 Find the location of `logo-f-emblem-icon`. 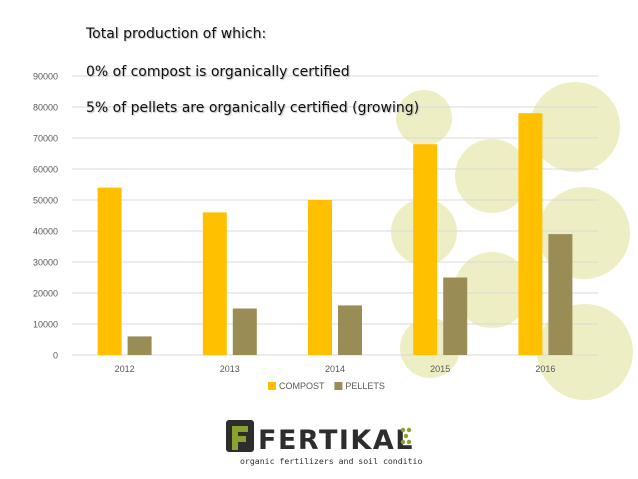

logo-f-emblem-icon is located at coordinates (240, 436).